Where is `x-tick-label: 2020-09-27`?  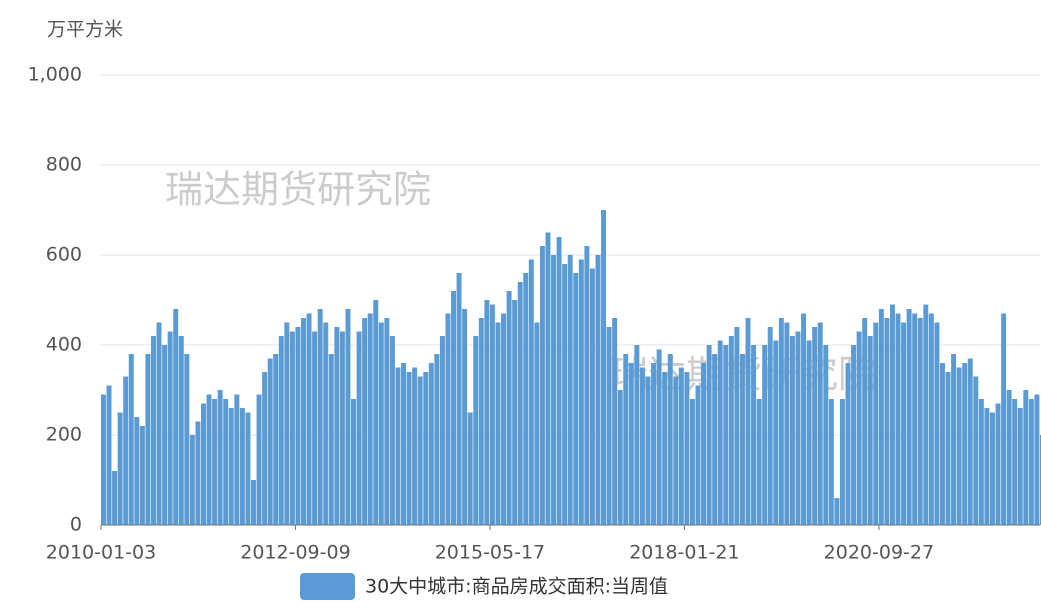 x-tick-label: 2020-09-27 is located at coordinates (879, 553).